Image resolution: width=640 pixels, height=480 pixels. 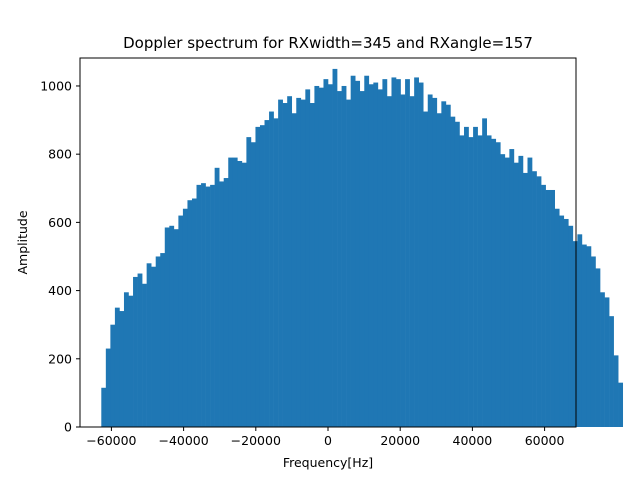 I want to click on y-axis: 0 200 400 600 800 1000, so click(x=60, y=256).